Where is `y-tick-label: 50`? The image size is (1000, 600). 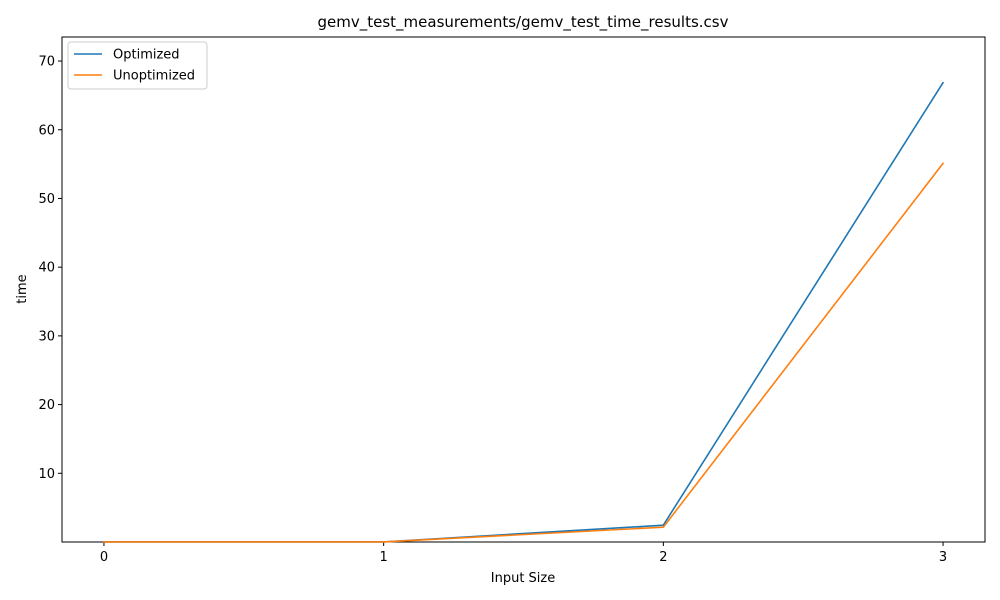
y-tick-label: 50 is located at coordinates (46, 199).